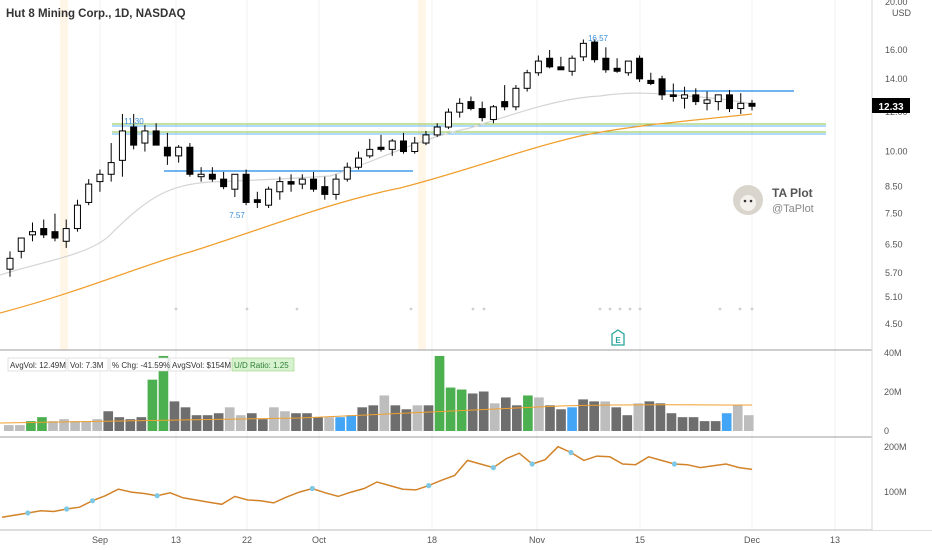 The height and width of the screenshot is (550, 932). I want to click on currency-label: USD, so click(902, 13).